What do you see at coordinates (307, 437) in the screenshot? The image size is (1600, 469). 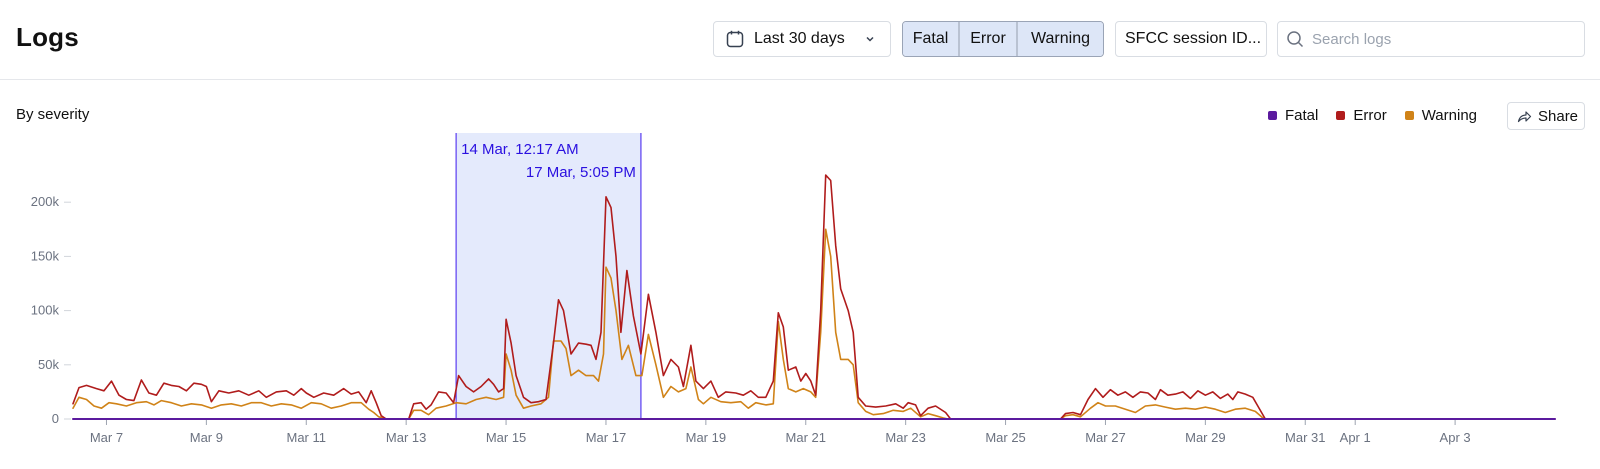 I see `x-tick-label: Mar 11` at bounding box center [307, 437].